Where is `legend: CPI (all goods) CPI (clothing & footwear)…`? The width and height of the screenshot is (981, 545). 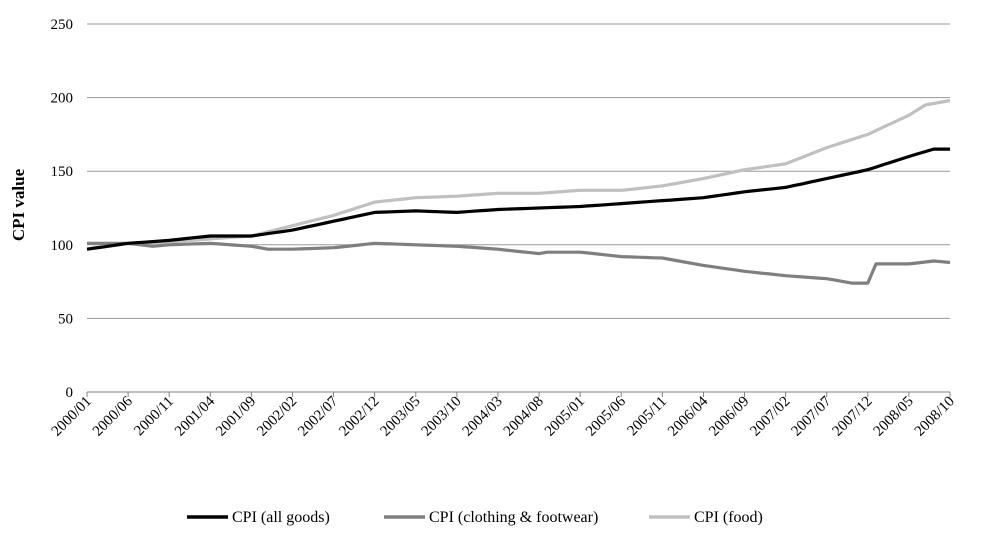
legend: CPI (all goods) CPI (clothing & footwear)… is located at coordinates (475, 517).